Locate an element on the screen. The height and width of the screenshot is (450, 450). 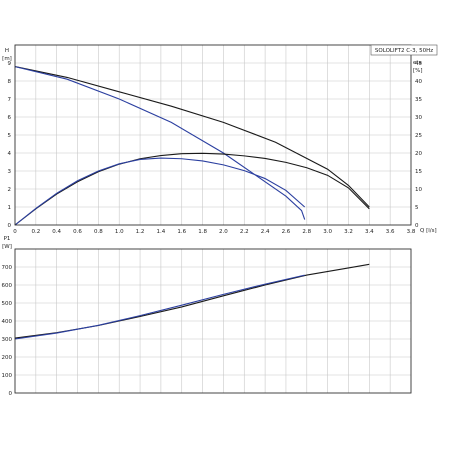
x-tick-label: 0.6 is located at coordinates (77, 232).